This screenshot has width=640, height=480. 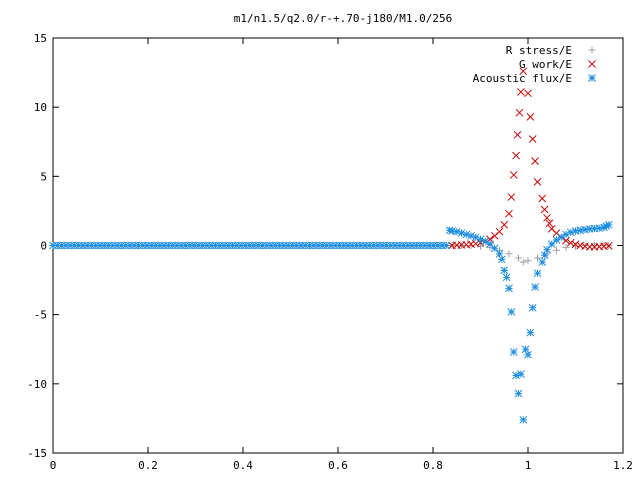 I want to click on y-tick-label: 5, so click(x=43, y=176).